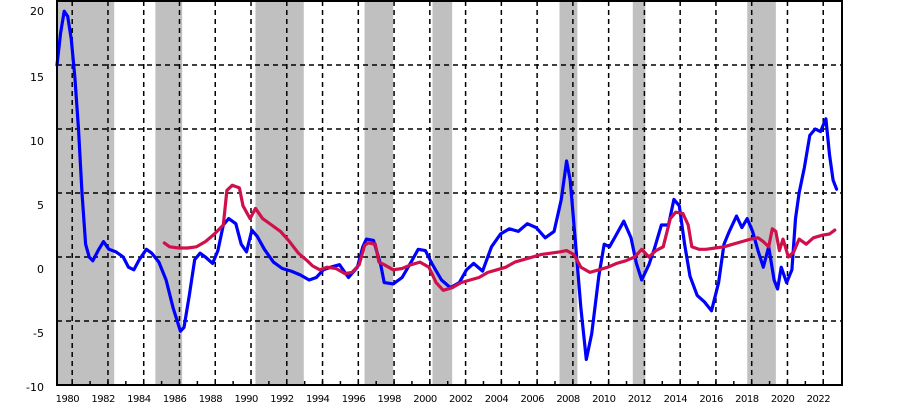 The image size is (900, 418). Describe the element at coordinates (497, 399) in the screenshot. I see `x-tick-label: 2004` at that location.